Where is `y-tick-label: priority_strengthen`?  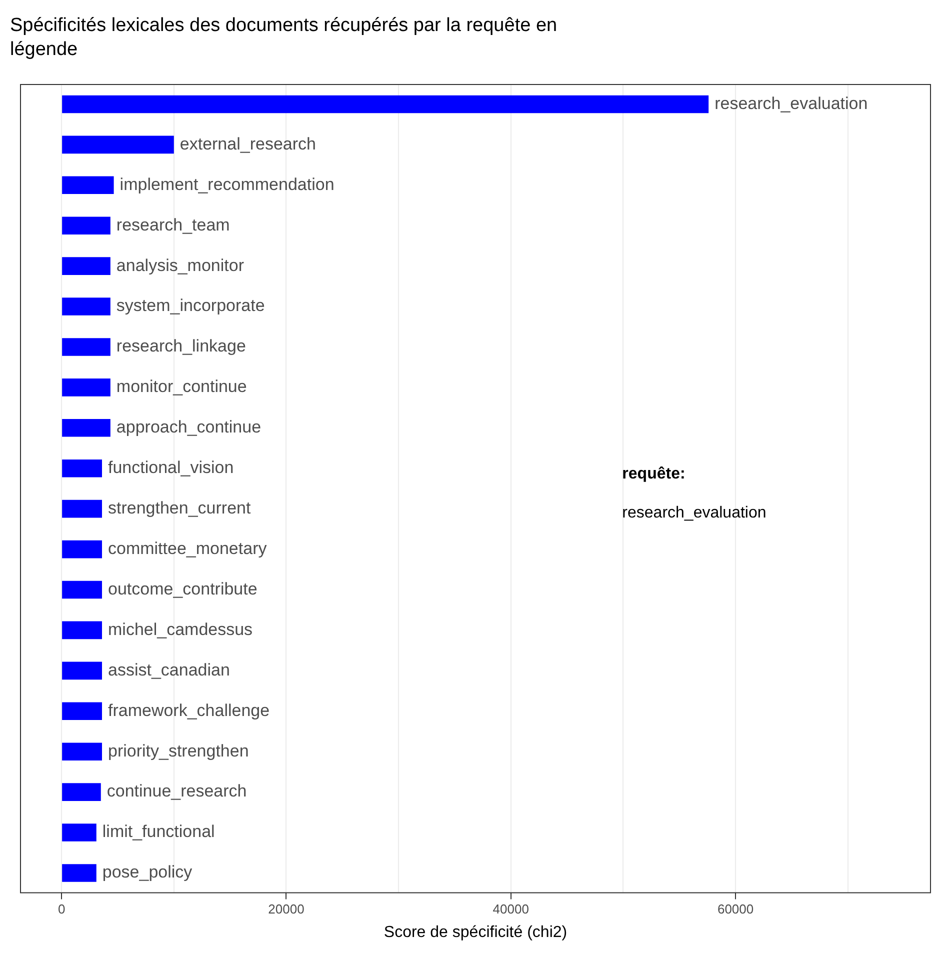 y-tick-label: priority_strengthen is located at coordinates (178, 750).